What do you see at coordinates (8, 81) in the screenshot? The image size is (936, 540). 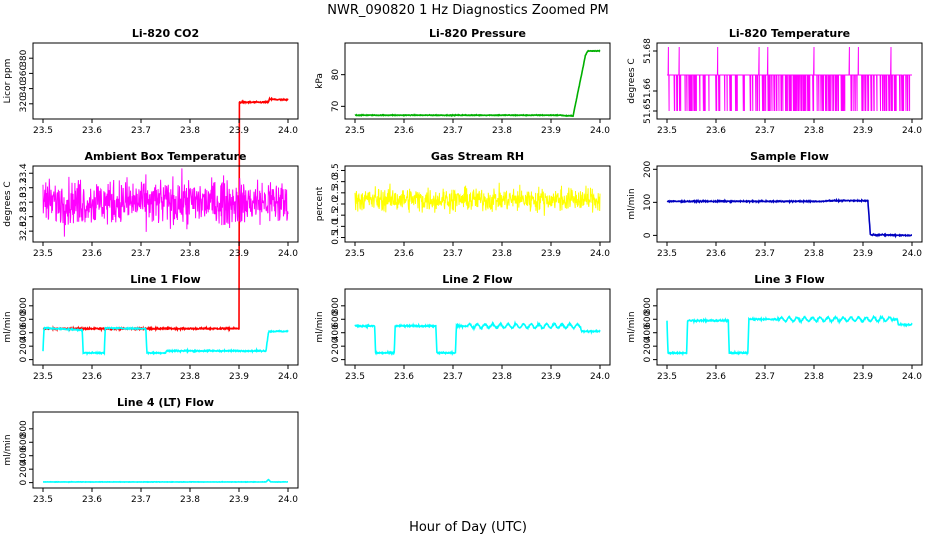 I see `y-axis-label: Licor ppm` at bounding box center [8, 81].